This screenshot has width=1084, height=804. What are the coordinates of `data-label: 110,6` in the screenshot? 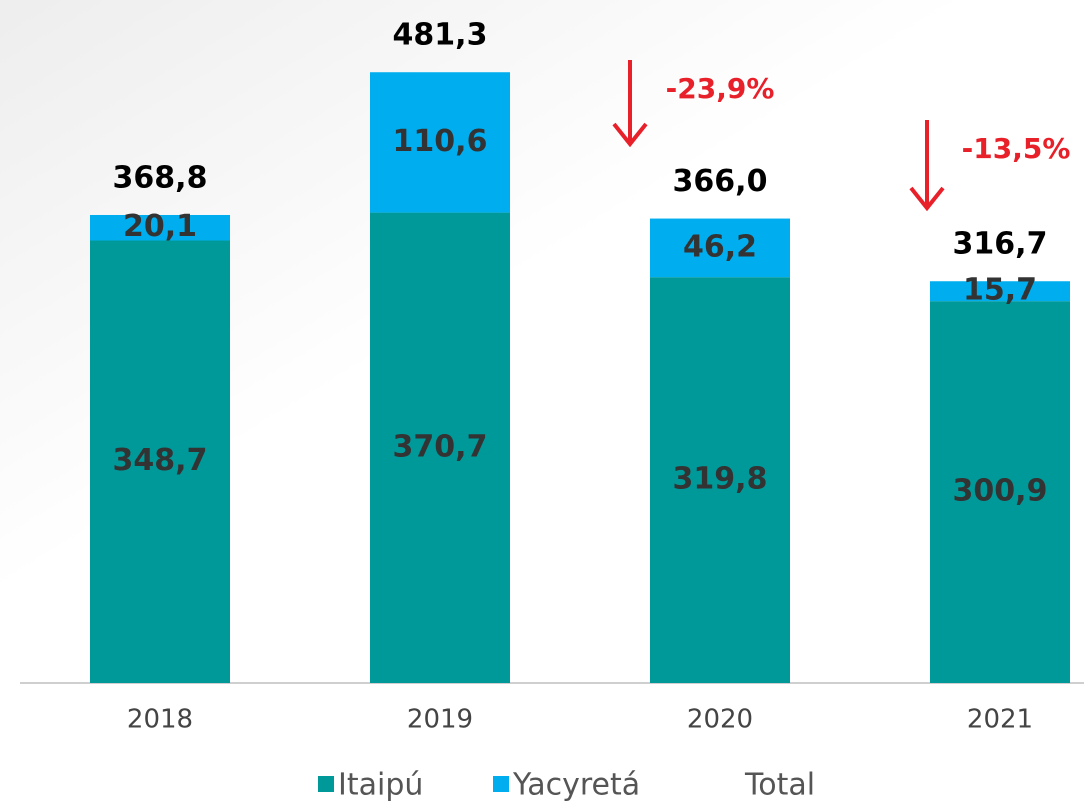 It's located at (440, 141).